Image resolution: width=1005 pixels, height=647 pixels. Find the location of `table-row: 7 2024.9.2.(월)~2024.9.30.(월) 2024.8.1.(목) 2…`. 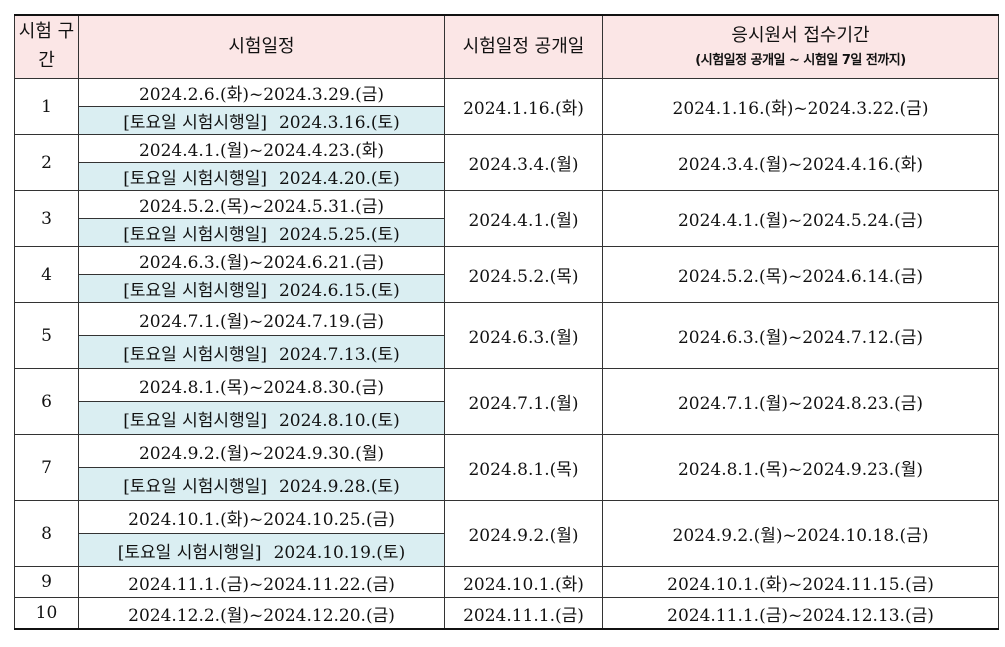

table-row: 7 2024.9.2.(월)~2024.9.30.(월) 2024.8.1.(목) 2… is located at coordinates (506, 467).